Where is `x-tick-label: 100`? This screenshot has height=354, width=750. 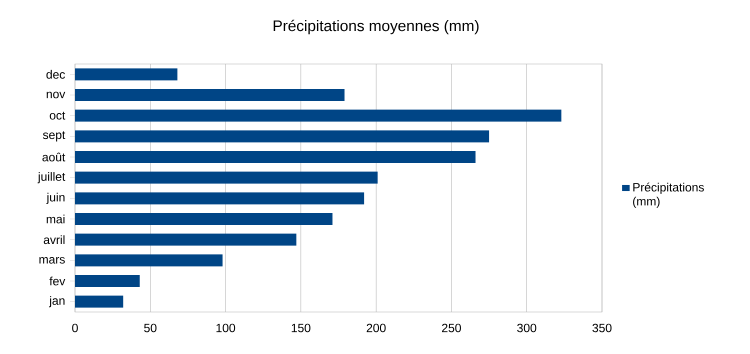
x-tick-label: 100 is located at coordinates (226, 328).